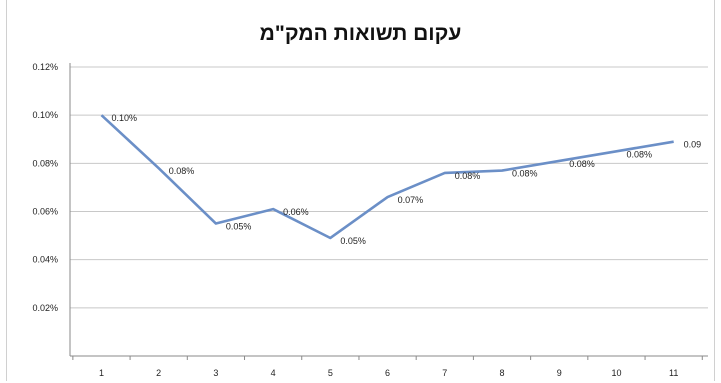 The image size is (721, 383). Describe the element at coordinates (296, 212) in the screenshot. I see `data-label: 0.06%` at that location.